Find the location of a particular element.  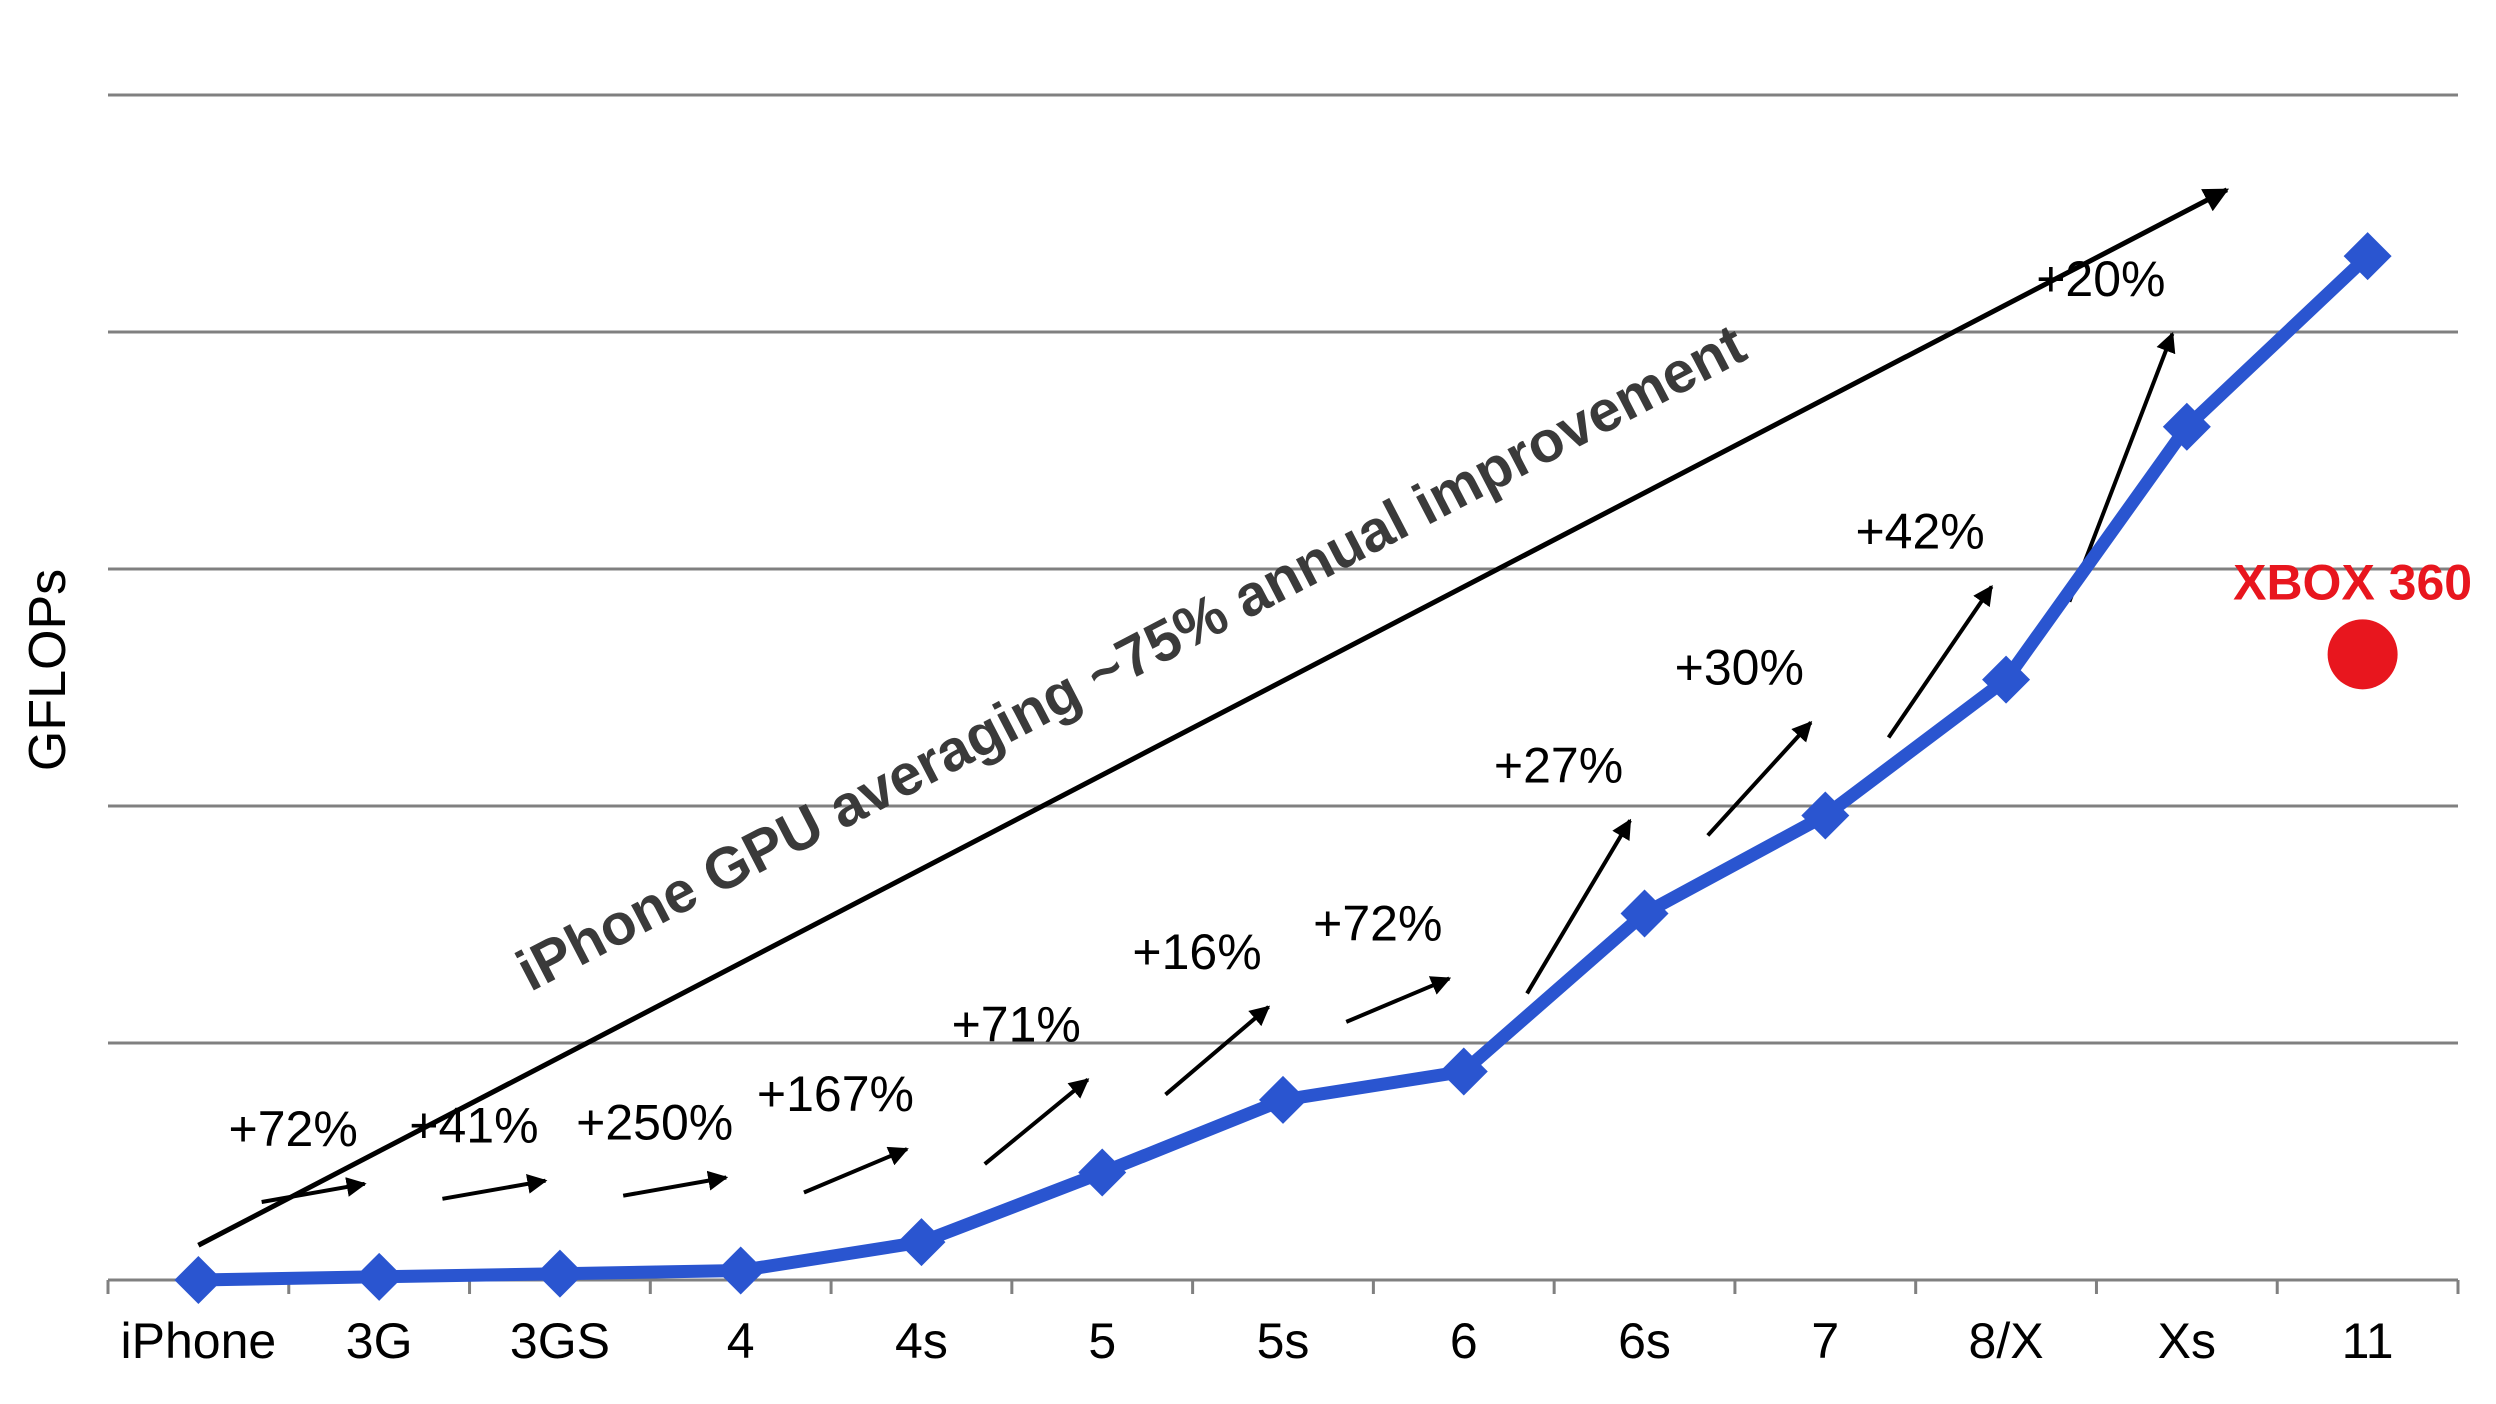

x-tick-label: 5s is located at coordinates (1283, 1341).